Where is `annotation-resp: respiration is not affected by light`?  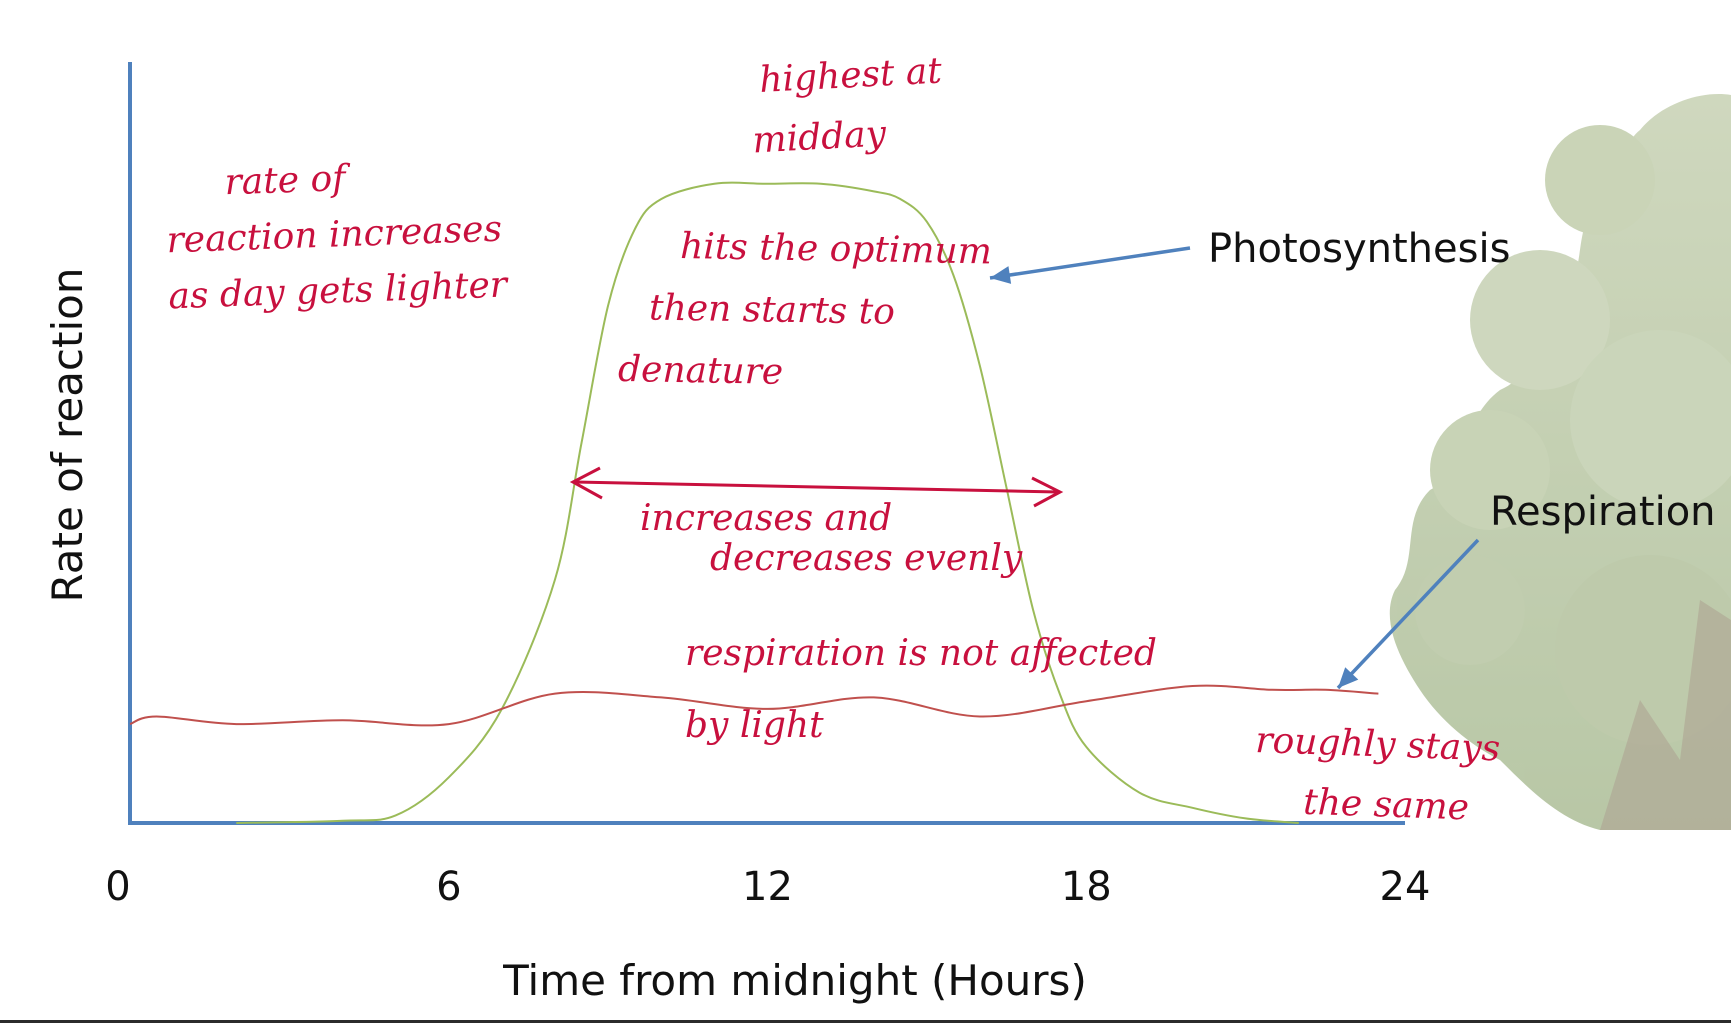 annotation-resp: respiration is not affected by light is located at coordinates (921, 689).